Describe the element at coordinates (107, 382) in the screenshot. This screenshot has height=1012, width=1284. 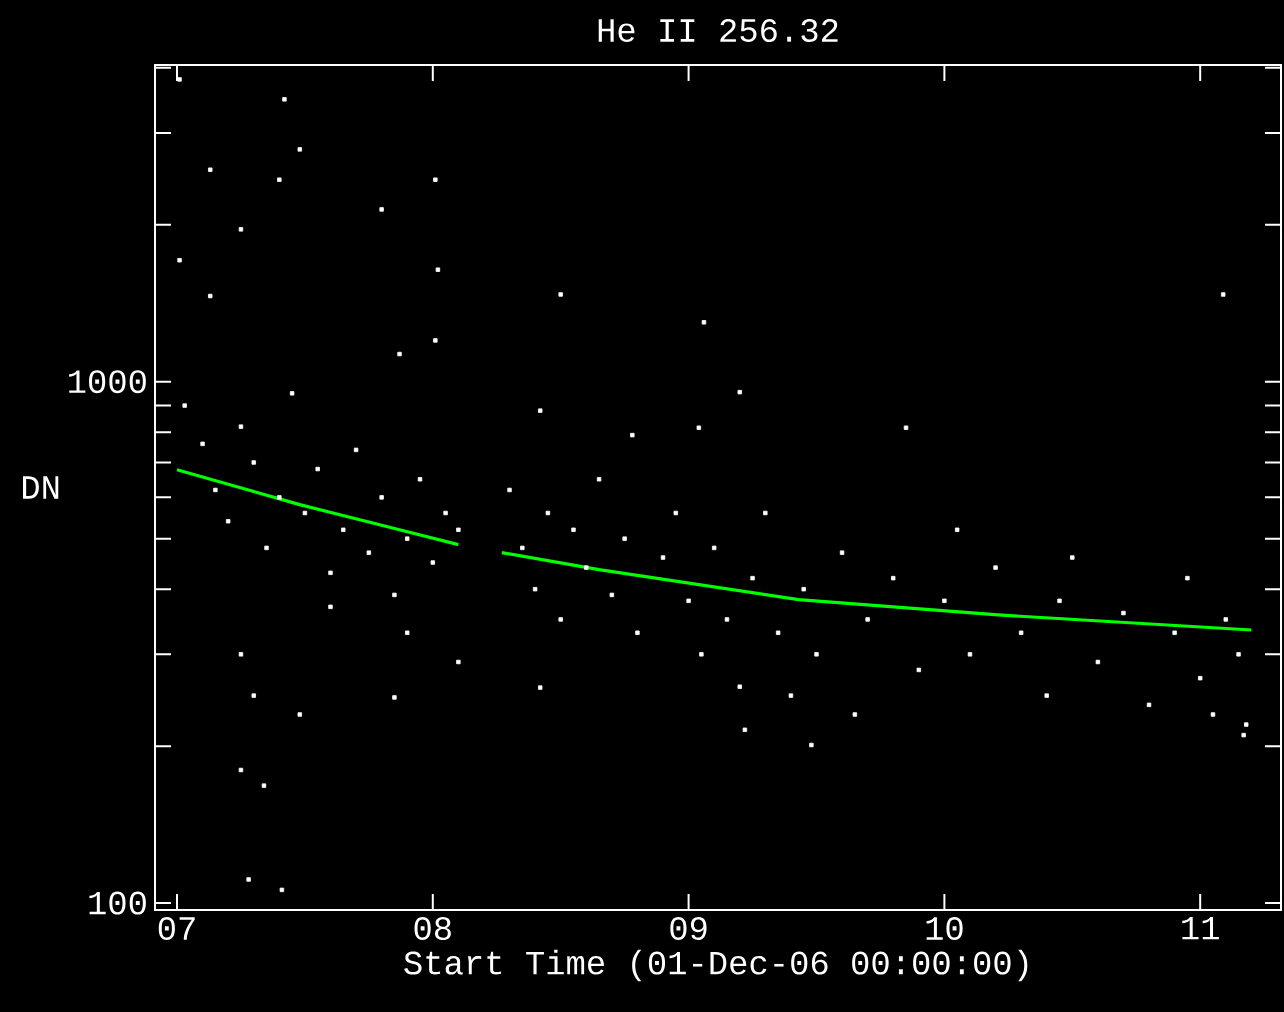
I see `y-tick-label: 1000` at that location.